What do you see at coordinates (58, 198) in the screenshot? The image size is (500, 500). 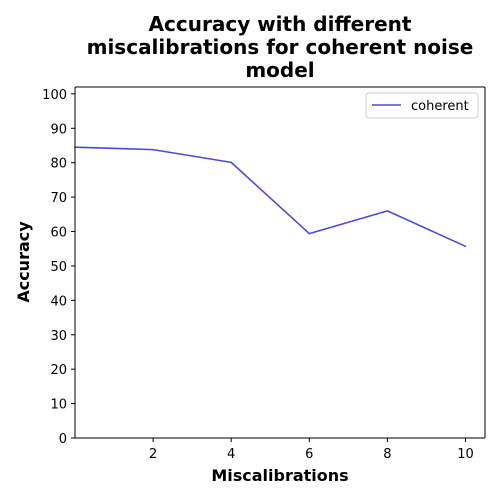 I see `y-tick-label: 70` at bounding box center [58, 198].